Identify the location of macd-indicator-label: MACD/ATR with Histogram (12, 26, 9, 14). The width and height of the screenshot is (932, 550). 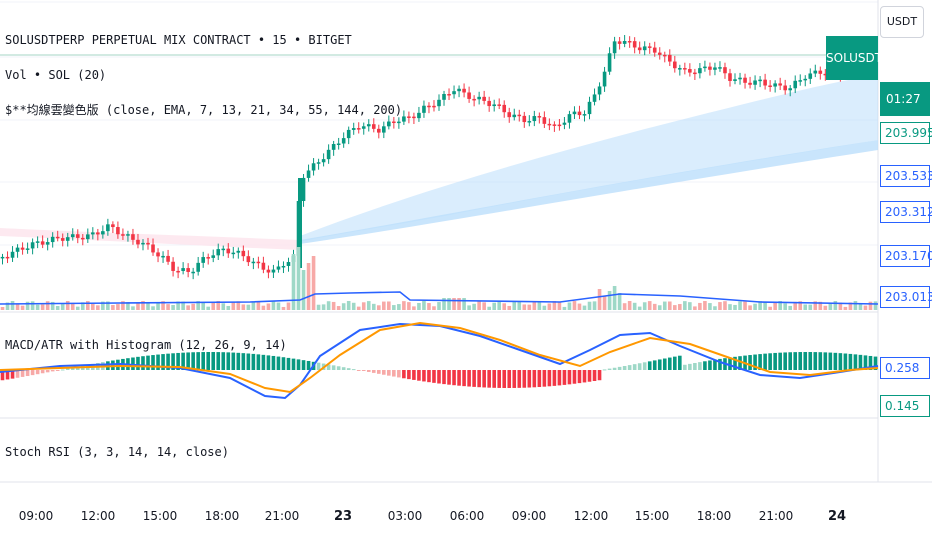
(146, 345).